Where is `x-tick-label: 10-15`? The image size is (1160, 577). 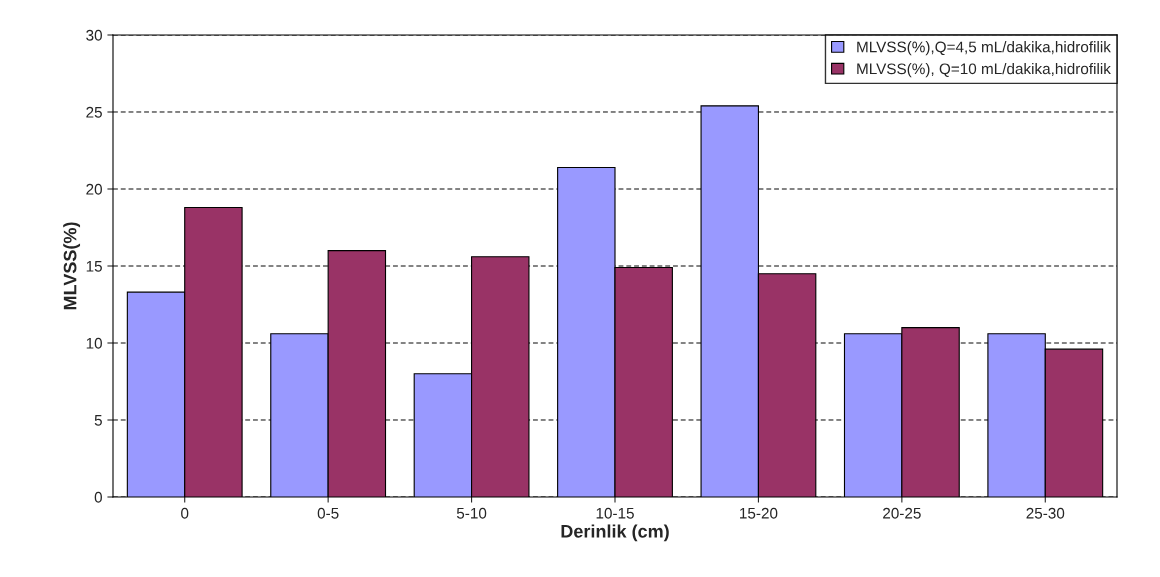
x-tick-label: 10-15 is located at coordinates (615, 513).